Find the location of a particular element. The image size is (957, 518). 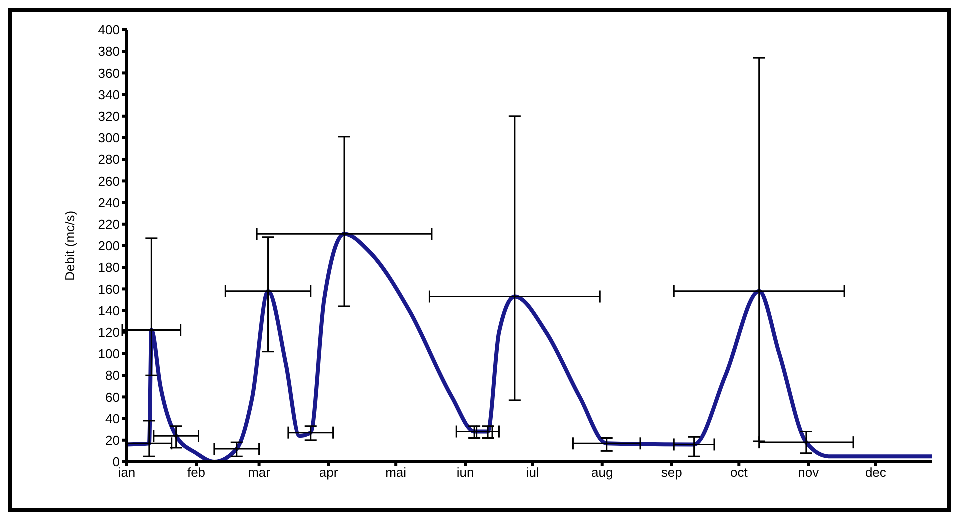

y-tick-label: 200 is located at coordinates (109, 246).